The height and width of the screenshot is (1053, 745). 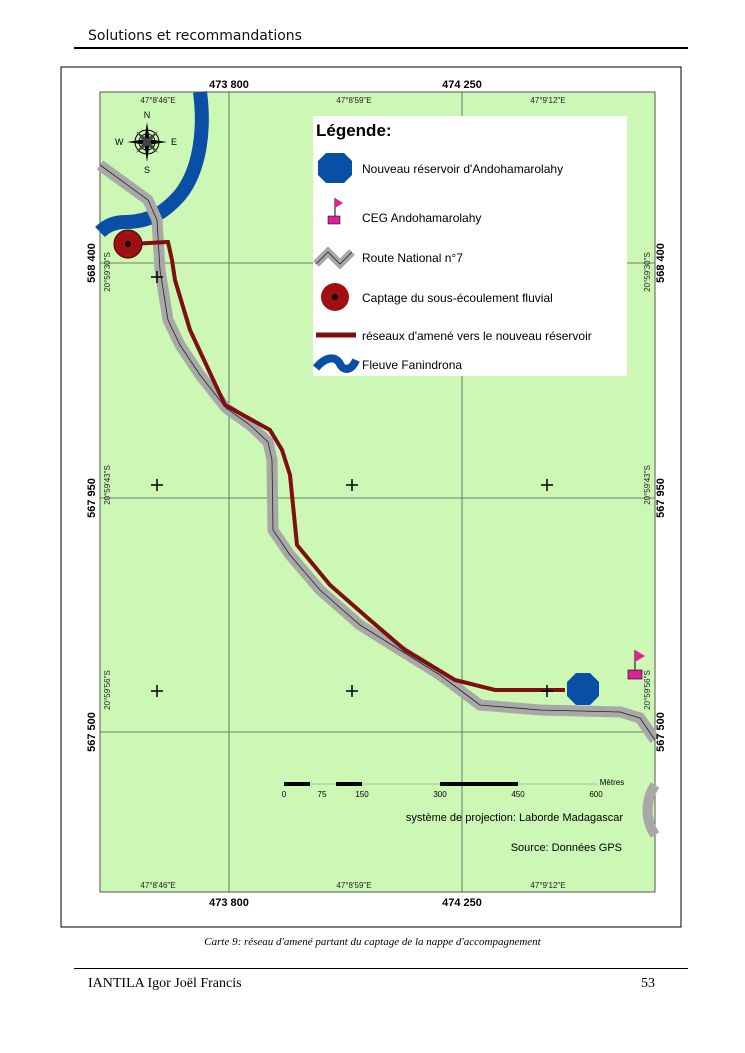 What do you see at coordinates (612, 782) in the screenshot?
I see `scale-unit: Mètres` at bounding box center [612, 782].